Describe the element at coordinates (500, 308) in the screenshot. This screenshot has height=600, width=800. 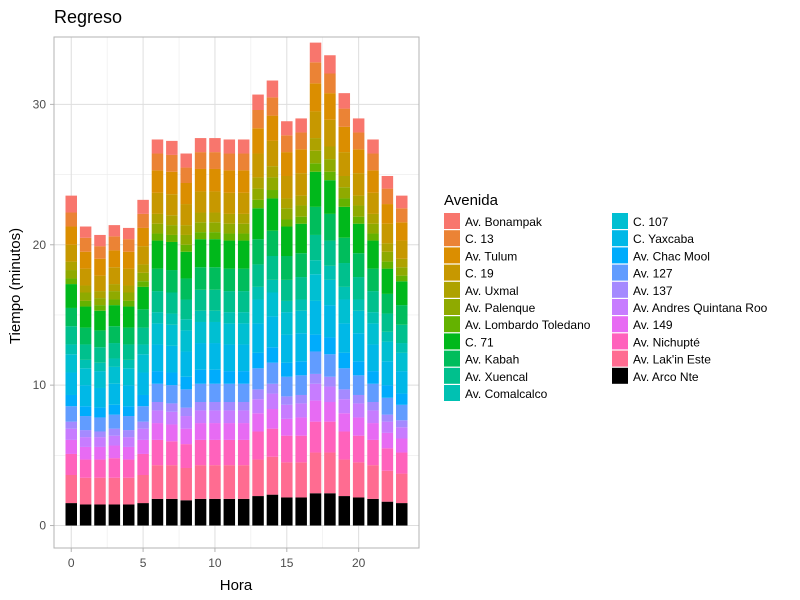
I see `legend-label: Av. Palenque` at that location.